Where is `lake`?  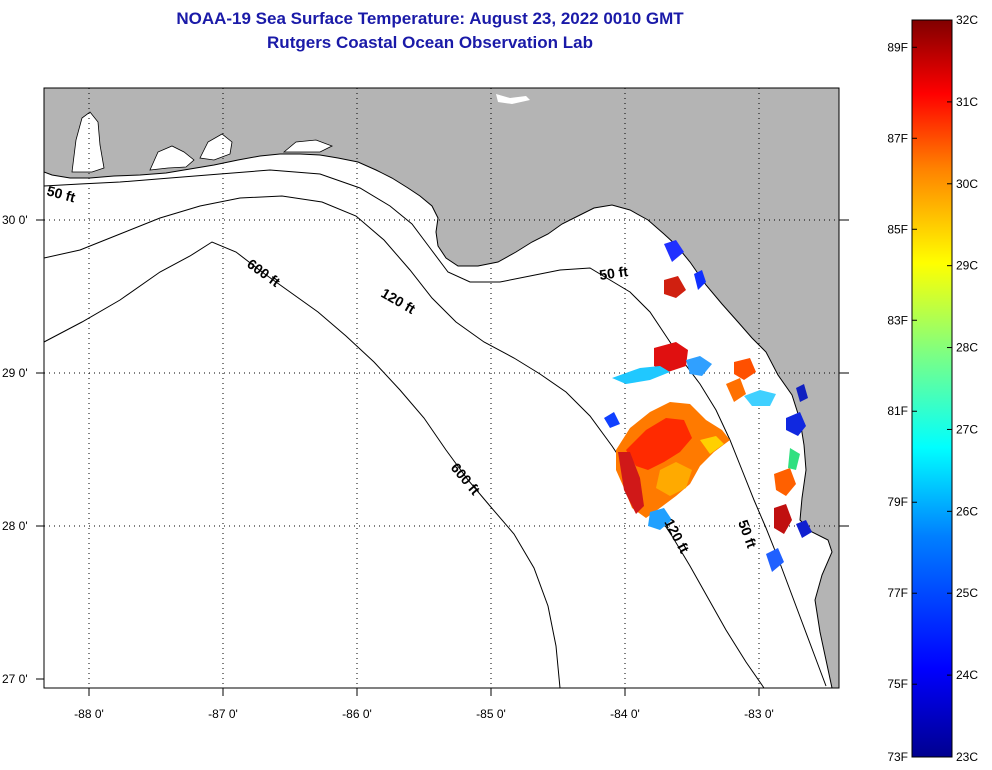 lake is located at coordinates (513, 99).